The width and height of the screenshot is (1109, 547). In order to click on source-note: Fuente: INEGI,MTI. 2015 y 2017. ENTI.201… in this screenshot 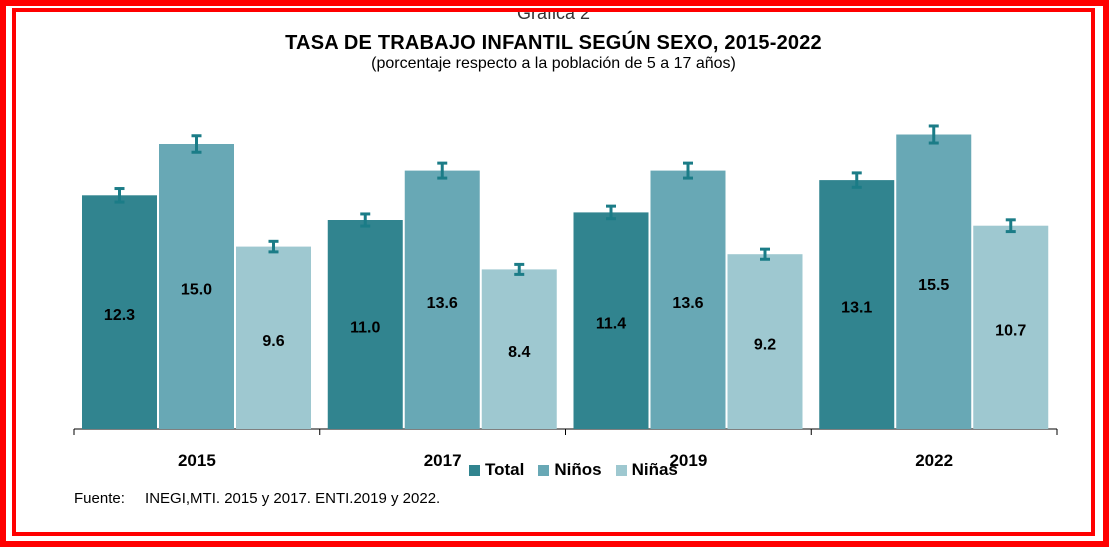, I will do `click(257, 498)`.